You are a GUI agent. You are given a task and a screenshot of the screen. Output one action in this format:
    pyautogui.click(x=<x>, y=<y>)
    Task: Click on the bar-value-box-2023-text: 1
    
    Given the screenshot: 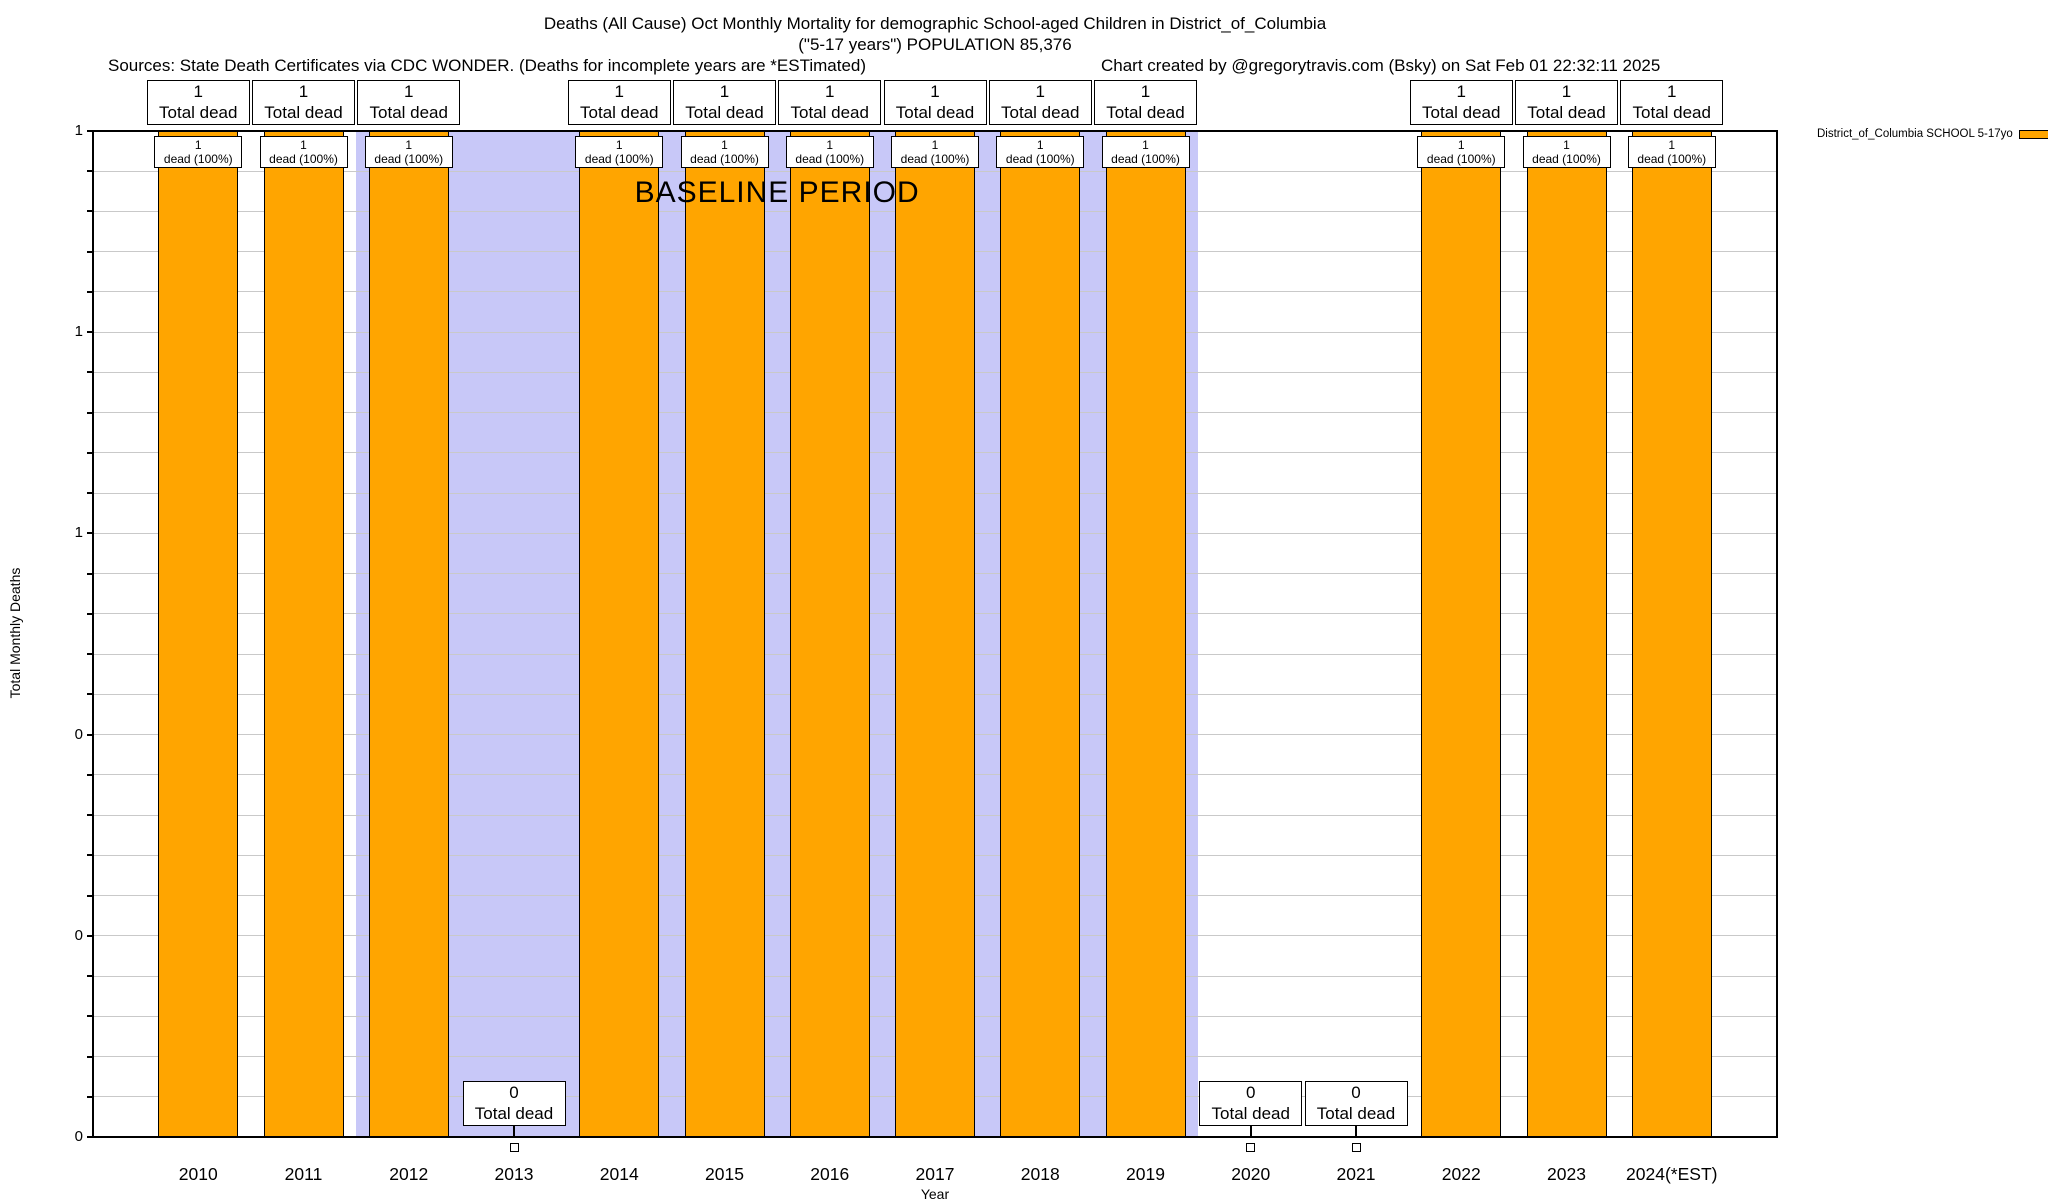 What is the action you would take?
    pyautogui.click(x=1566, y=145)
    